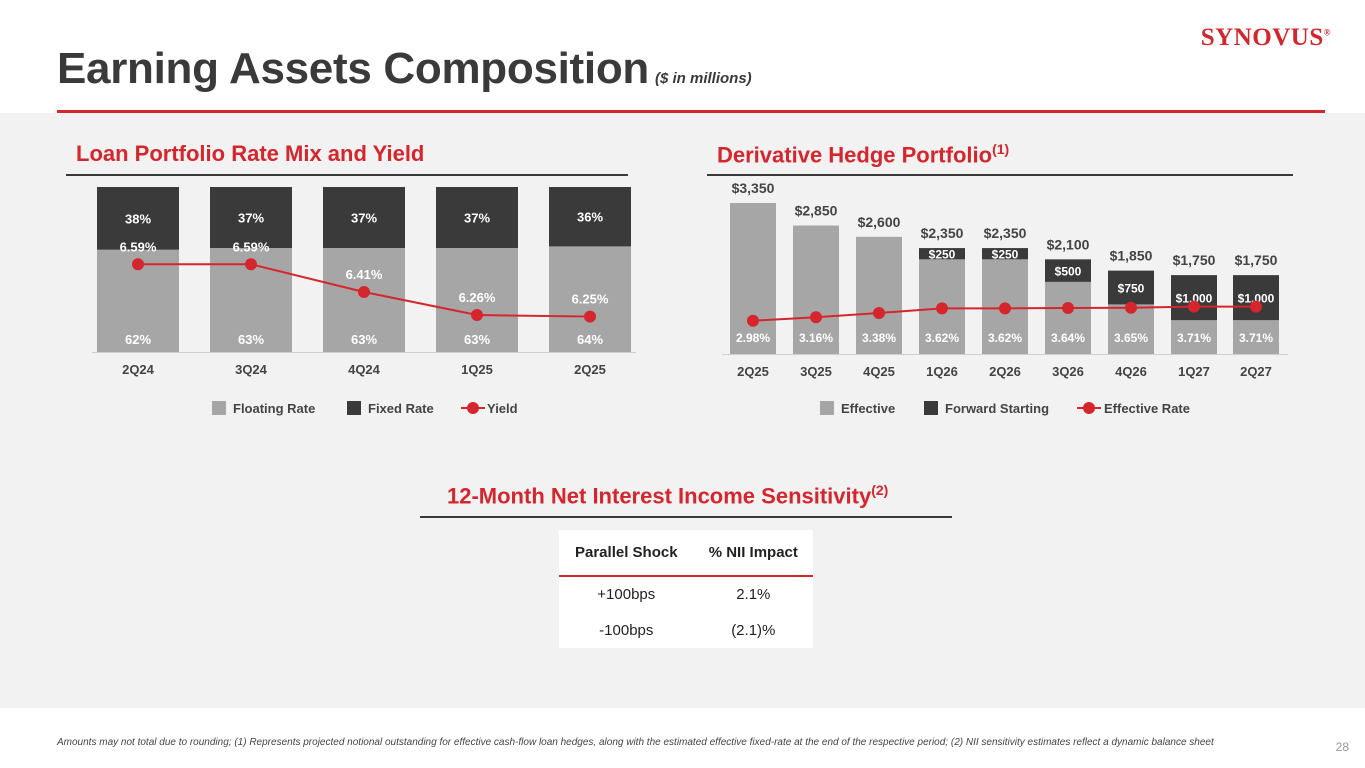  I want to click on table-header-row: Parallel Shock % NII Impact, so click(686, 553).